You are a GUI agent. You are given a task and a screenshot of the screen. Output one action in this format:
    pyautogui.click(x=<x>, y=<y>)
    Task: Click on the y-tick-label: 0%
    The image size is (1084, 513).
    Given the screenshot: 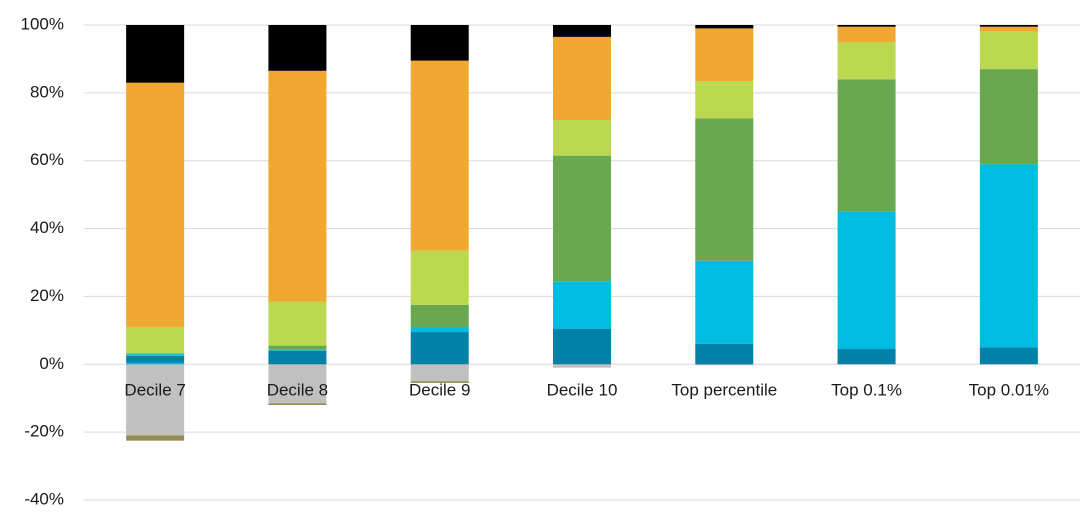 What is the action you would take?
    pyautogui.click(x=51, y=363)
    